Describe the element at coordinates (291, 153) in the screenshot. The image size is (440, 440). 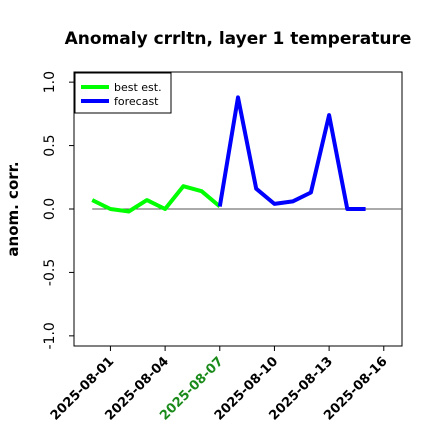
I see `series-line-forecast` at that location.